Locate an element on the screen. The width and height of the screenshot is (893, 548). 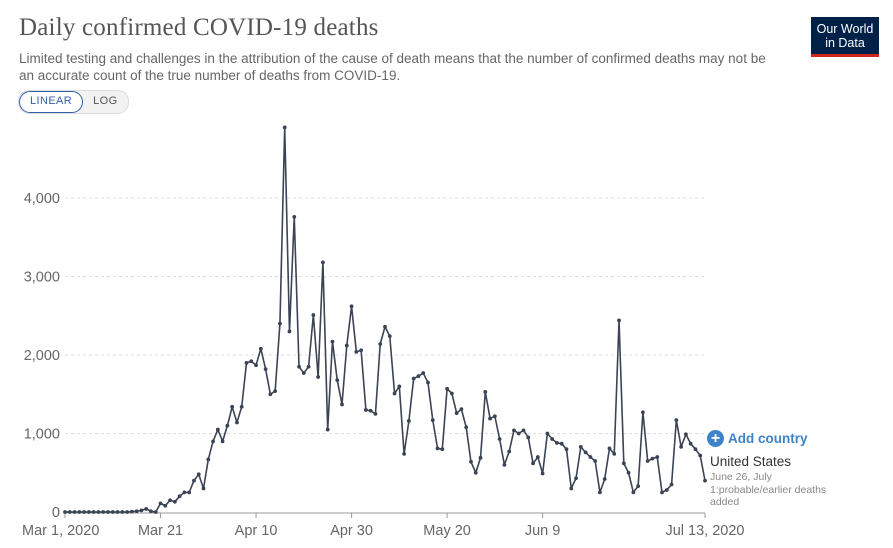
log-scale-button: LOG is located at coordinates (105, 101).